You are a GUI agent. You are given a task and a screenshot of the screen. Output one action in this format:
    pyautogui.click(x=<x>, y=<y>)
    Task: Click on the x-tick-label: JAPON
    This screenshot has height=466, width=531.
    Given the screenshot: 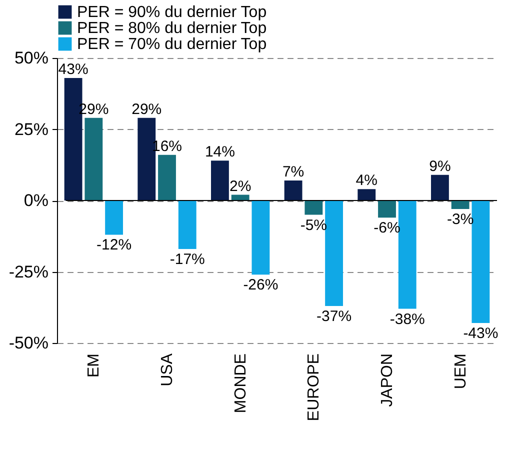 What is the action you would take?
    pyautogui.click(x=387, y=380)
    